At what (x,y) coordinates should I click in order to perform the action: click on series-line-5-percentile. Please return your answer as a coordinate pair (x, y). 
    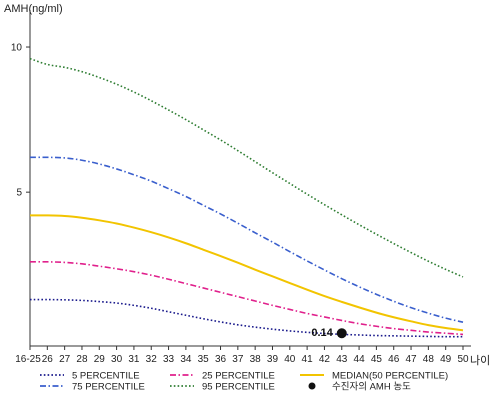
    Looking at the image, I should click on (246, 318).